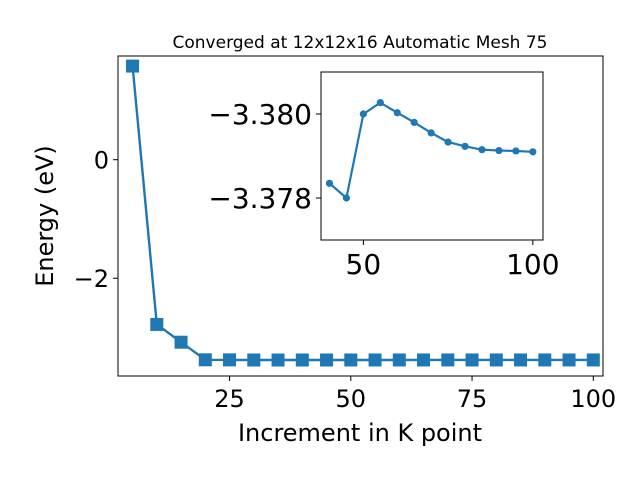 The image size is (640, 480). Describe the element at coordinates (264, 156) in the screenshot. I see `inset-y-ticks: −3.380 −3.378` at that location.